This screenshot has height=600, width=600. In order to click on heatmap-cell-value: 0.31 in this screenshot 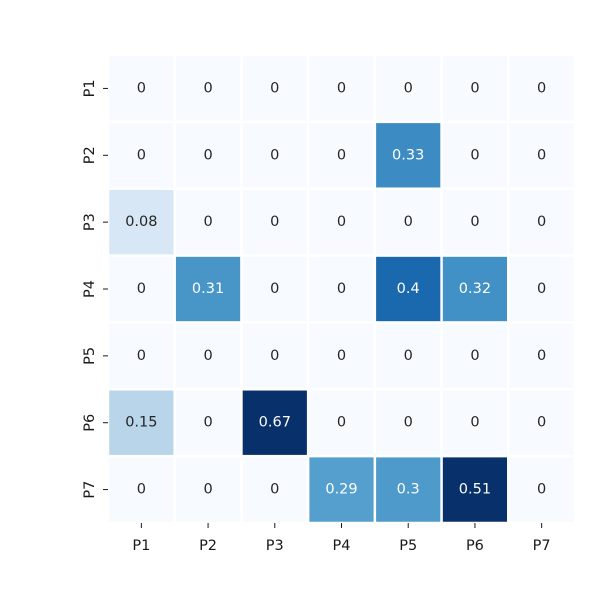, I will do `click(208, 289)`.